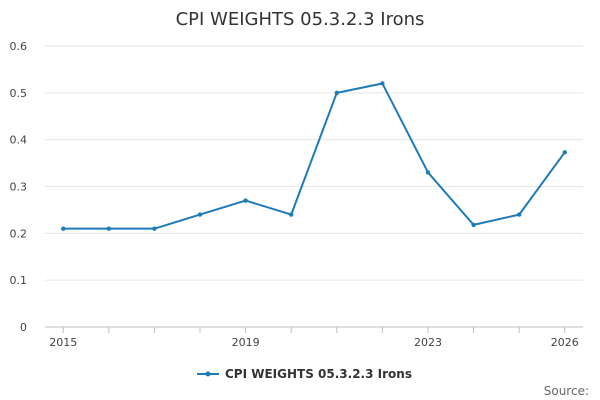 Image resolution: width=600 pixels, height=400 pixels. I want to click on x-tick-label: 2023, so click(428, 342).